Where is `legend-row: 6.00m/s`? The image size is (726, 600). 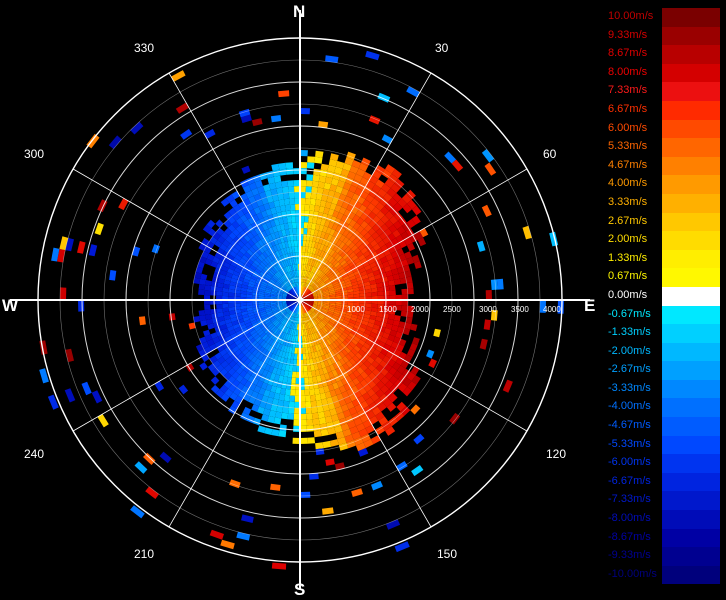 legend-row: 6.00m/s is located at coordinates (663, 129).